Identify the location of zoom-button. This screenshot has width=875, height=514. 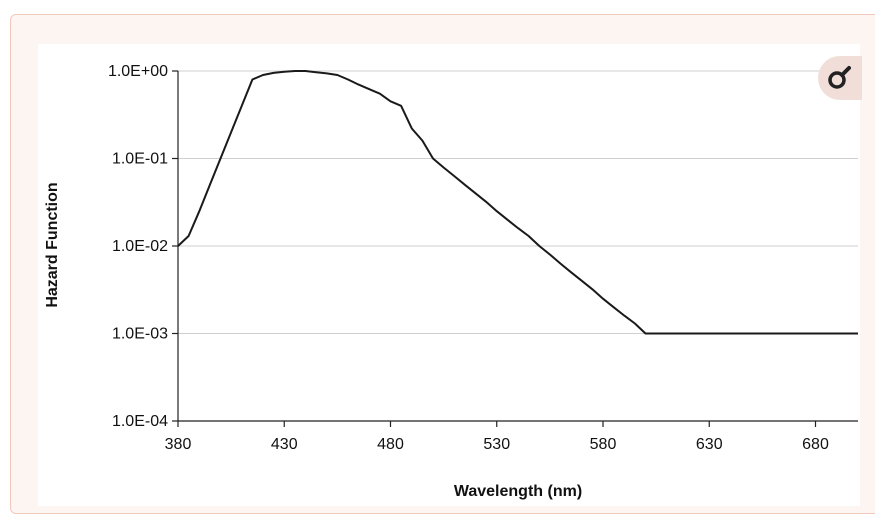
(840, 78).